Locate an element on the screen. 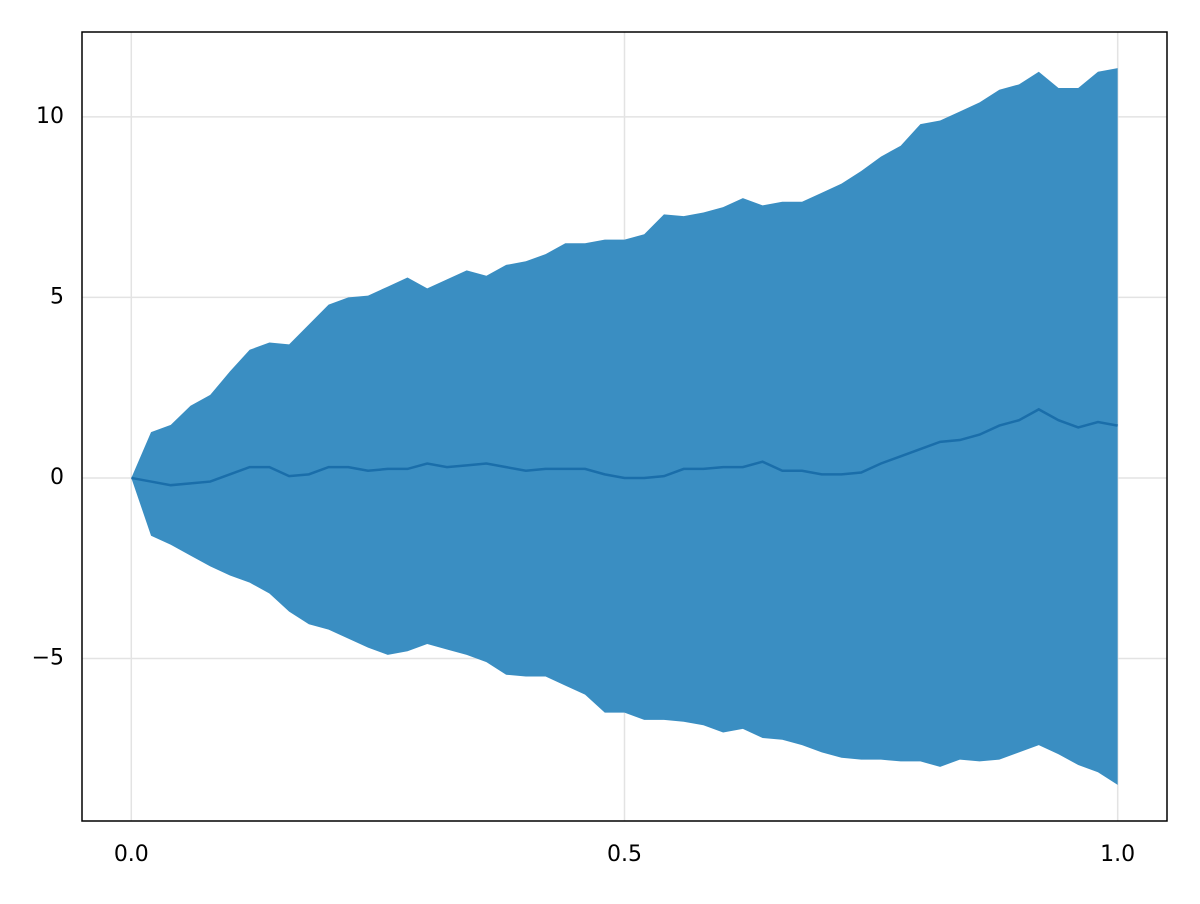 The image size is (1200, 904). y-tick-label: 5 is located at coordinates (57, 296).